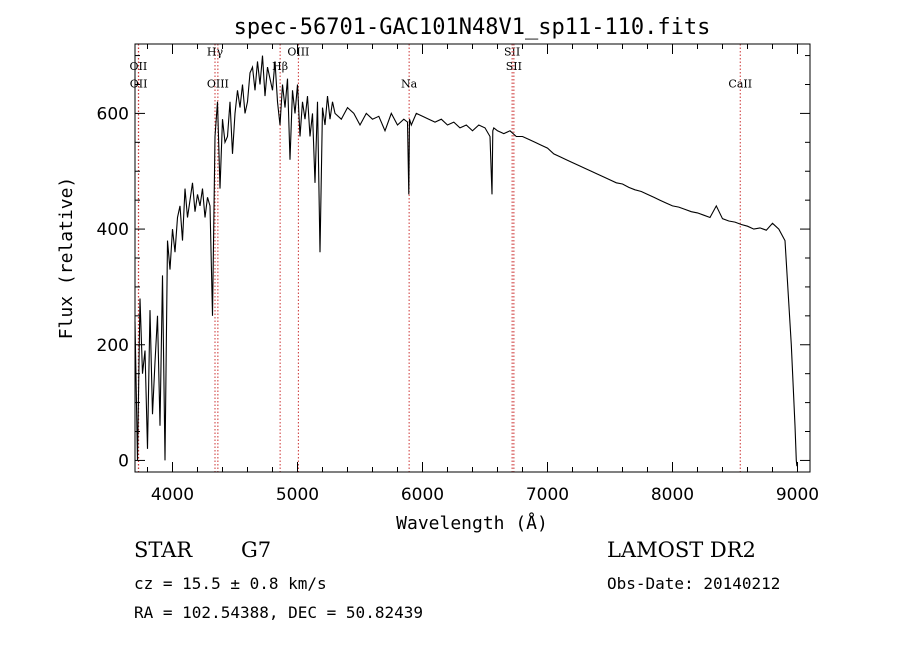 The image size is (900, 649). Describe the element at coordinates (472, 27) in the screenshot. I see `chart-title: spec-56701-GAC101N48V1_sp11-110.fits` at that location.